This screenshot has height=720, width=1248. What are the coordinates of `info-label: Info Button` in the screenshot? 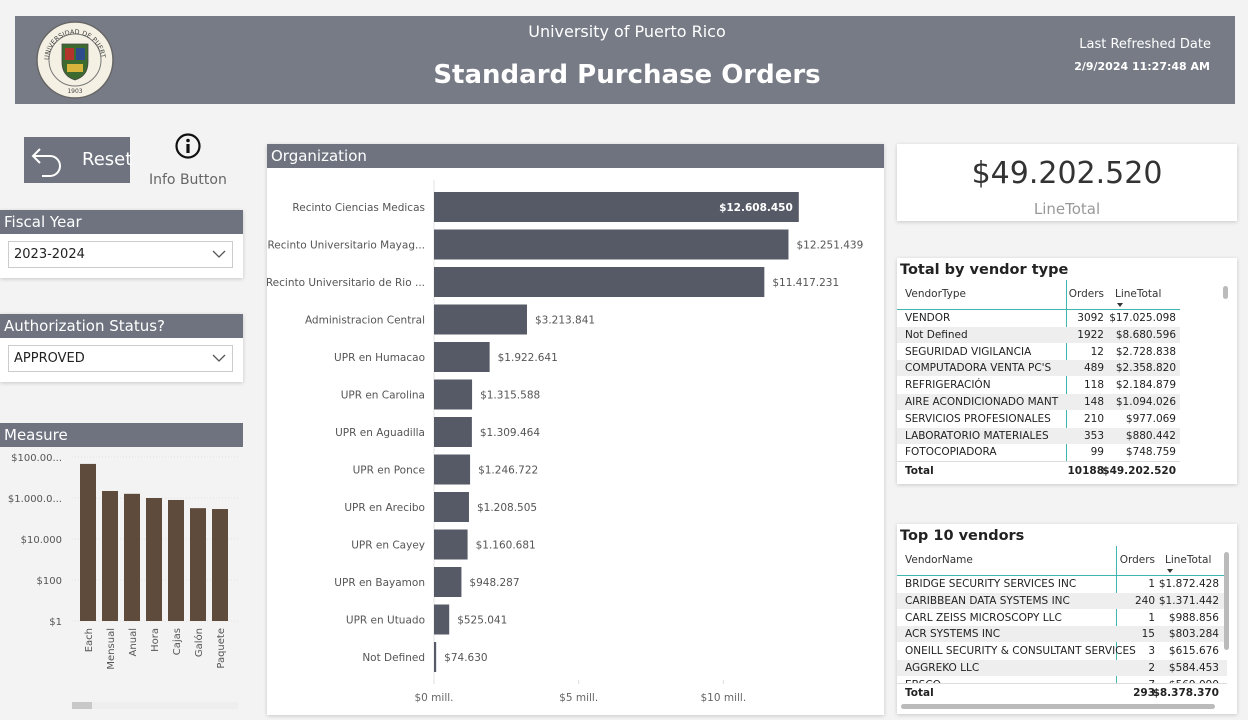 It's located at (188, 180).